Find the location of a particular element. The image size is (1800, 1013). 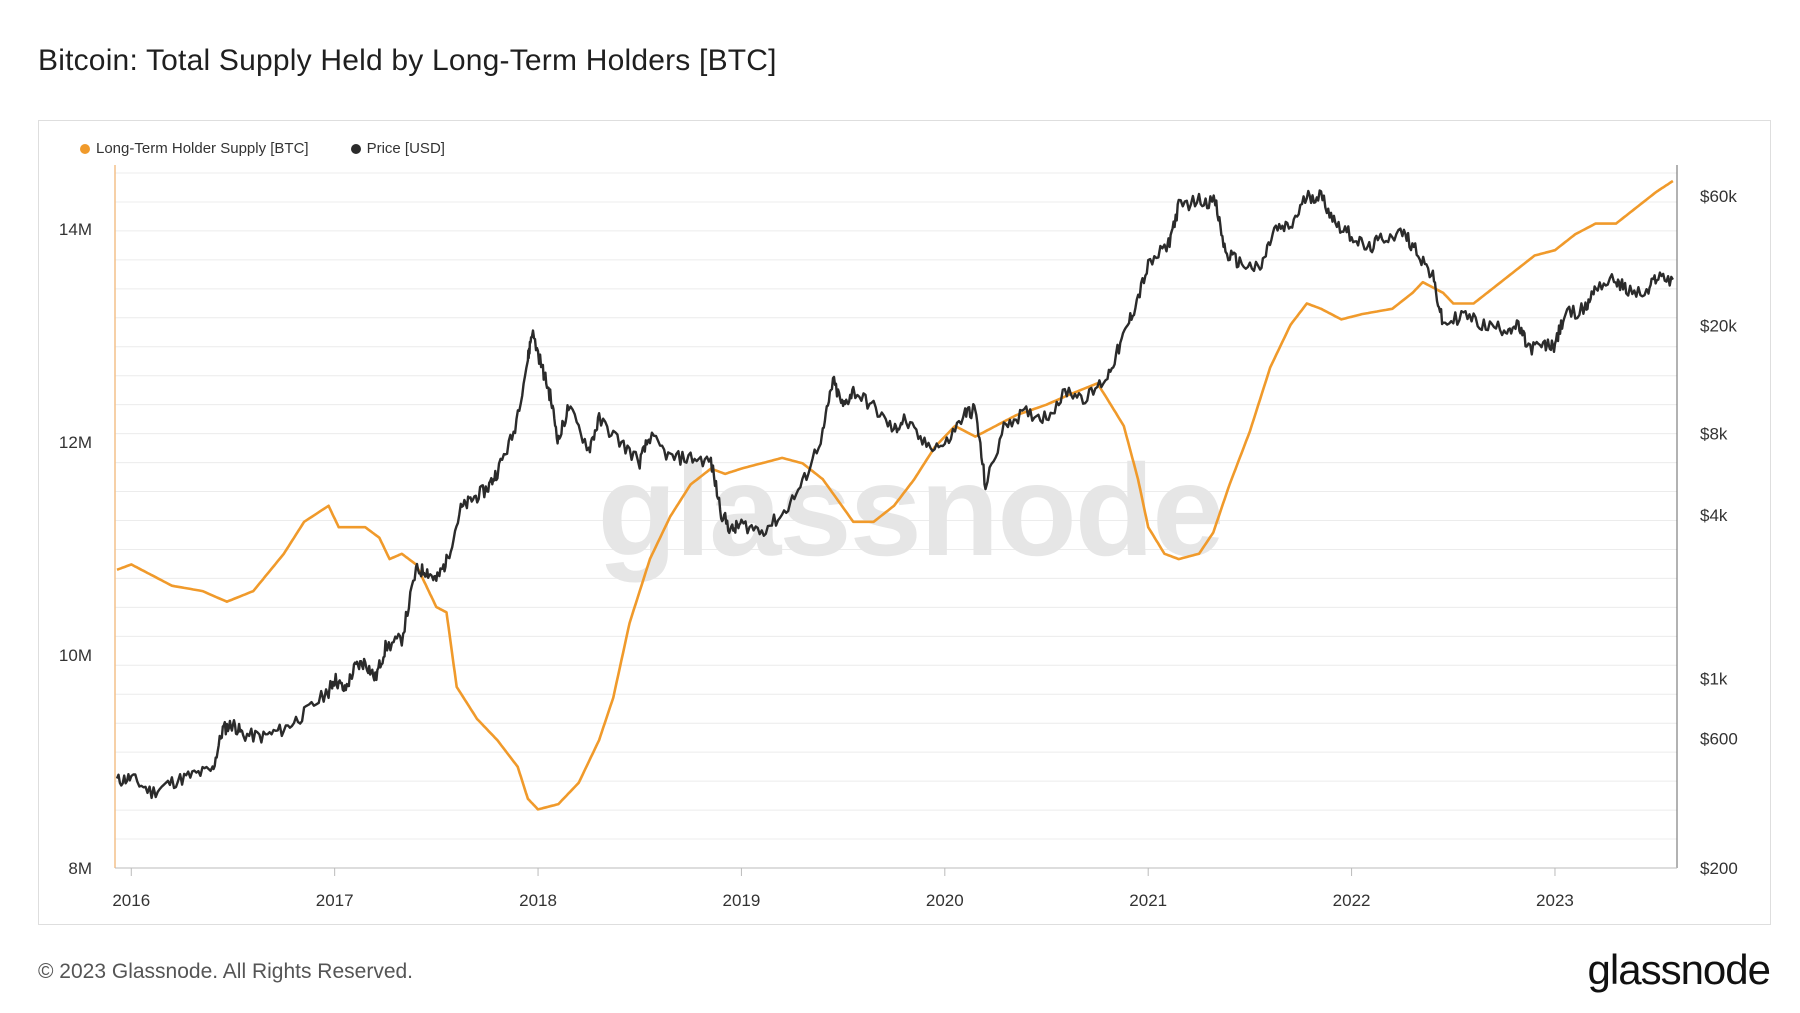

legend-label-lth: Long-Term Holder Supply [BTC] is located at coordinates (202, 148).